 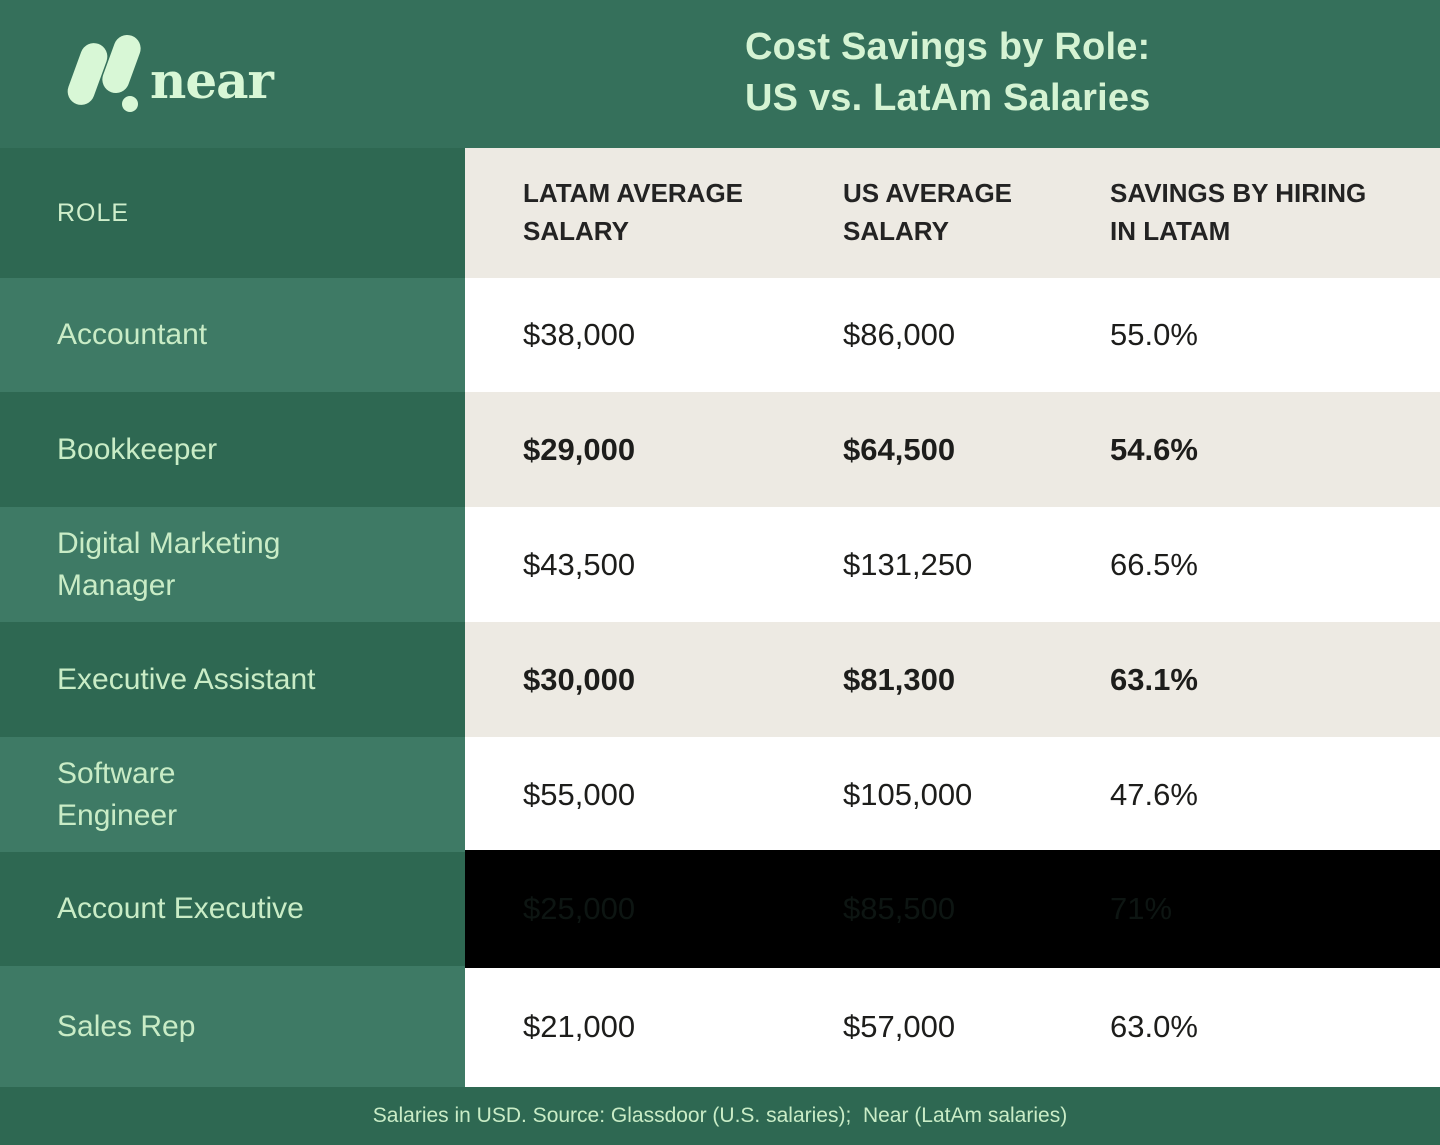 I want to click on latam-salary-value: $43,500, so click(x=579, y=564).